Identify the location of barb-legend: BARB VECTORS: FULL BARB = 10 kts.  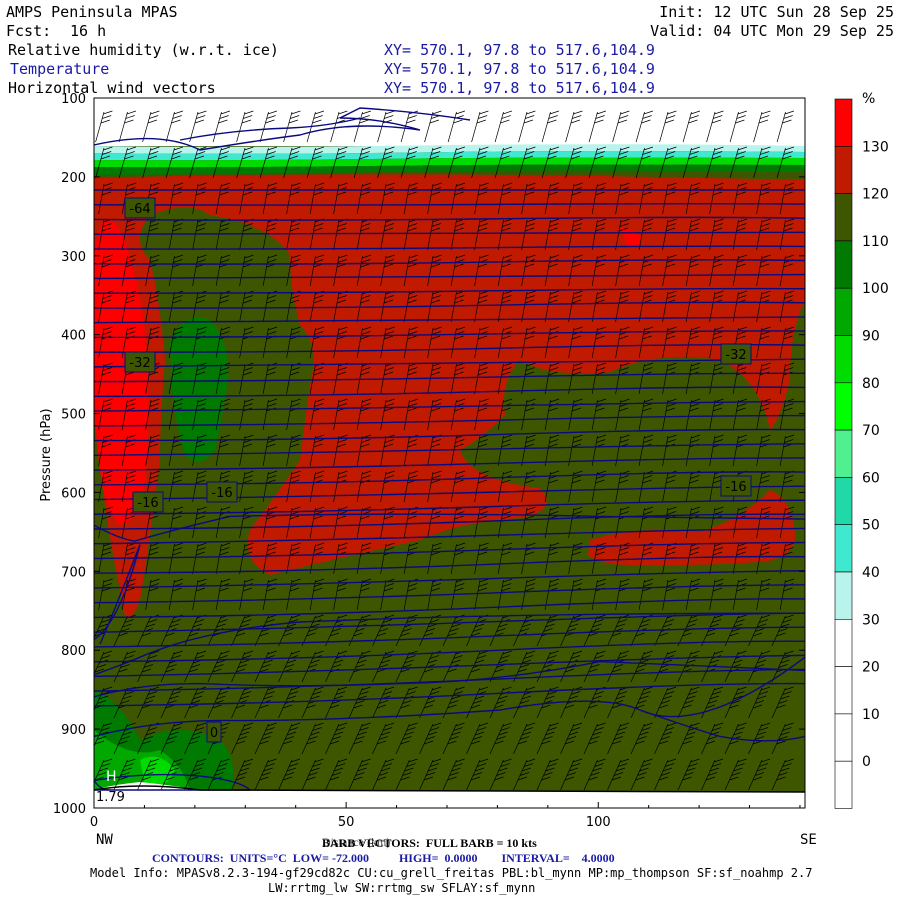
(429, 843).